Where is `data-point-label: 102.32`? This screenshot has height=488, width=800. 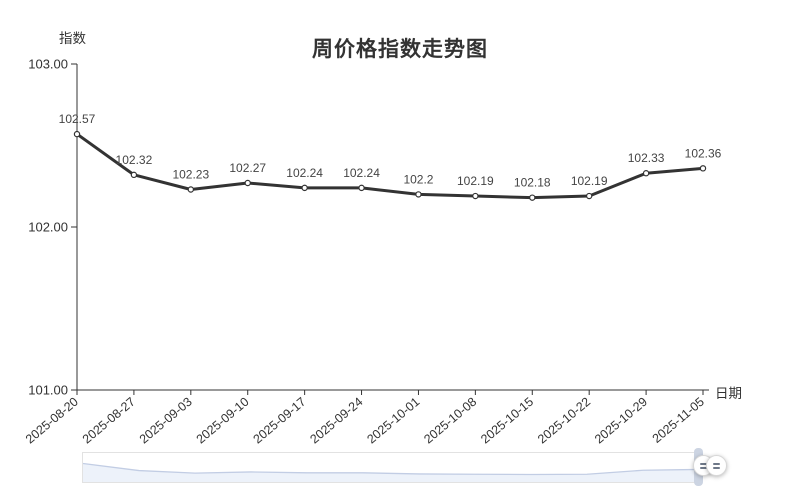
data-point-label: 102.32 is located at coordinates (134, 160).